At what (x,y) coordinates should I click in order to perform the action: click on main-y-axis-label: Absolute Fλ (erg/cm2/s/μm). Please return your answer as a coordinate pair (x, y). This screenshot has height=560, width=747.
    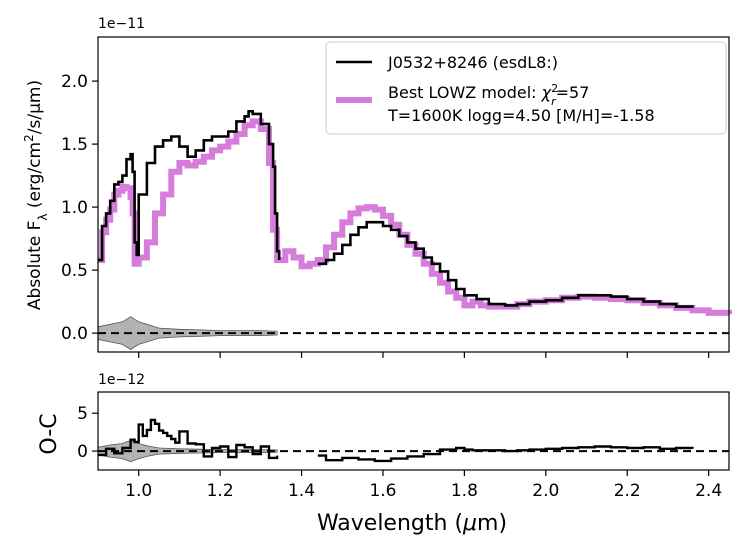
    Looking at the image, I should click on (36, 195).